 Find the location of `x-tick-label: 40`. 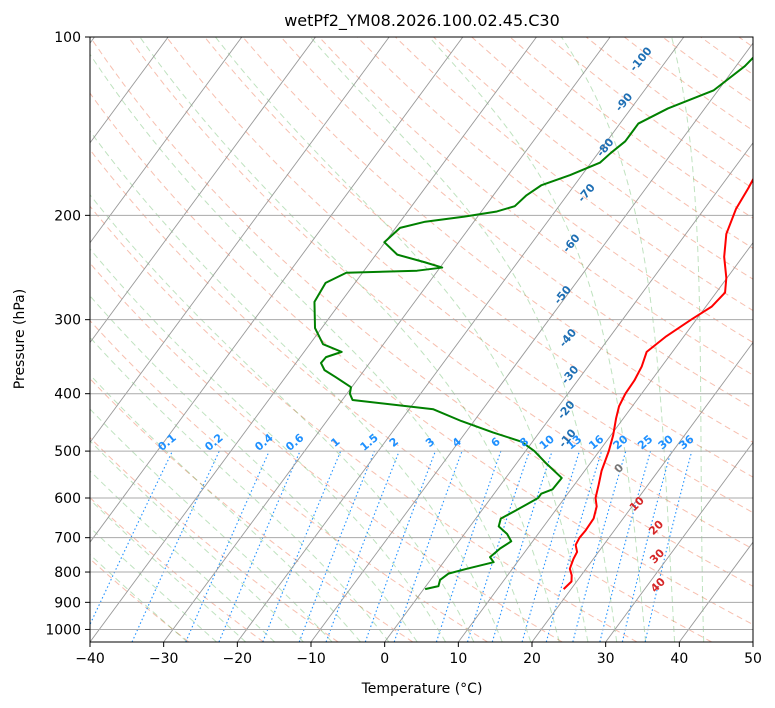

x-tick-label: 40 is located at coordinates (679, 659).